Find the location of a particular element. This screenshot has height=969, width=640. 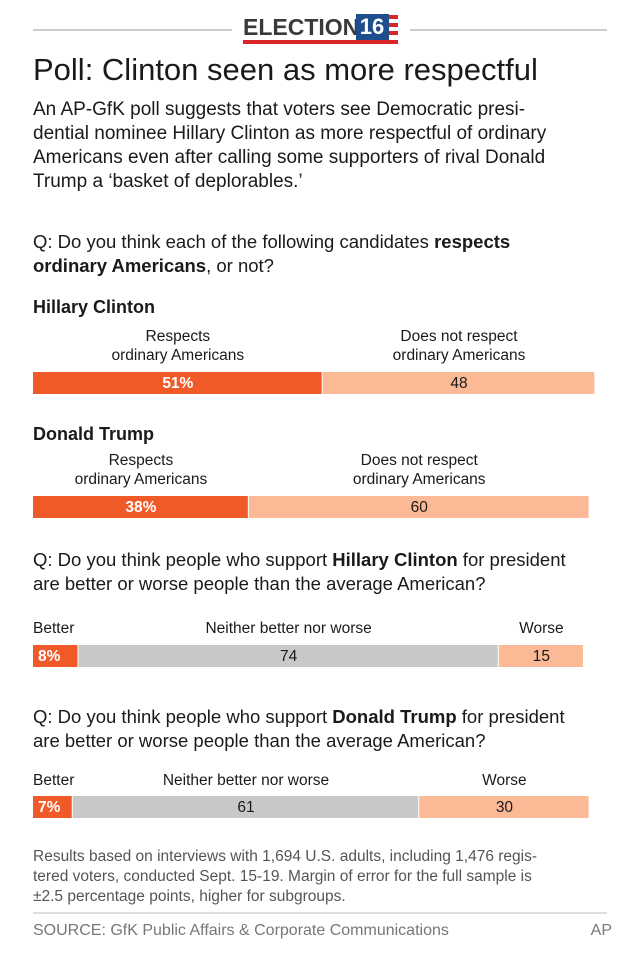

question-text: Hillary Clinton is located at coordinates (394, 559).